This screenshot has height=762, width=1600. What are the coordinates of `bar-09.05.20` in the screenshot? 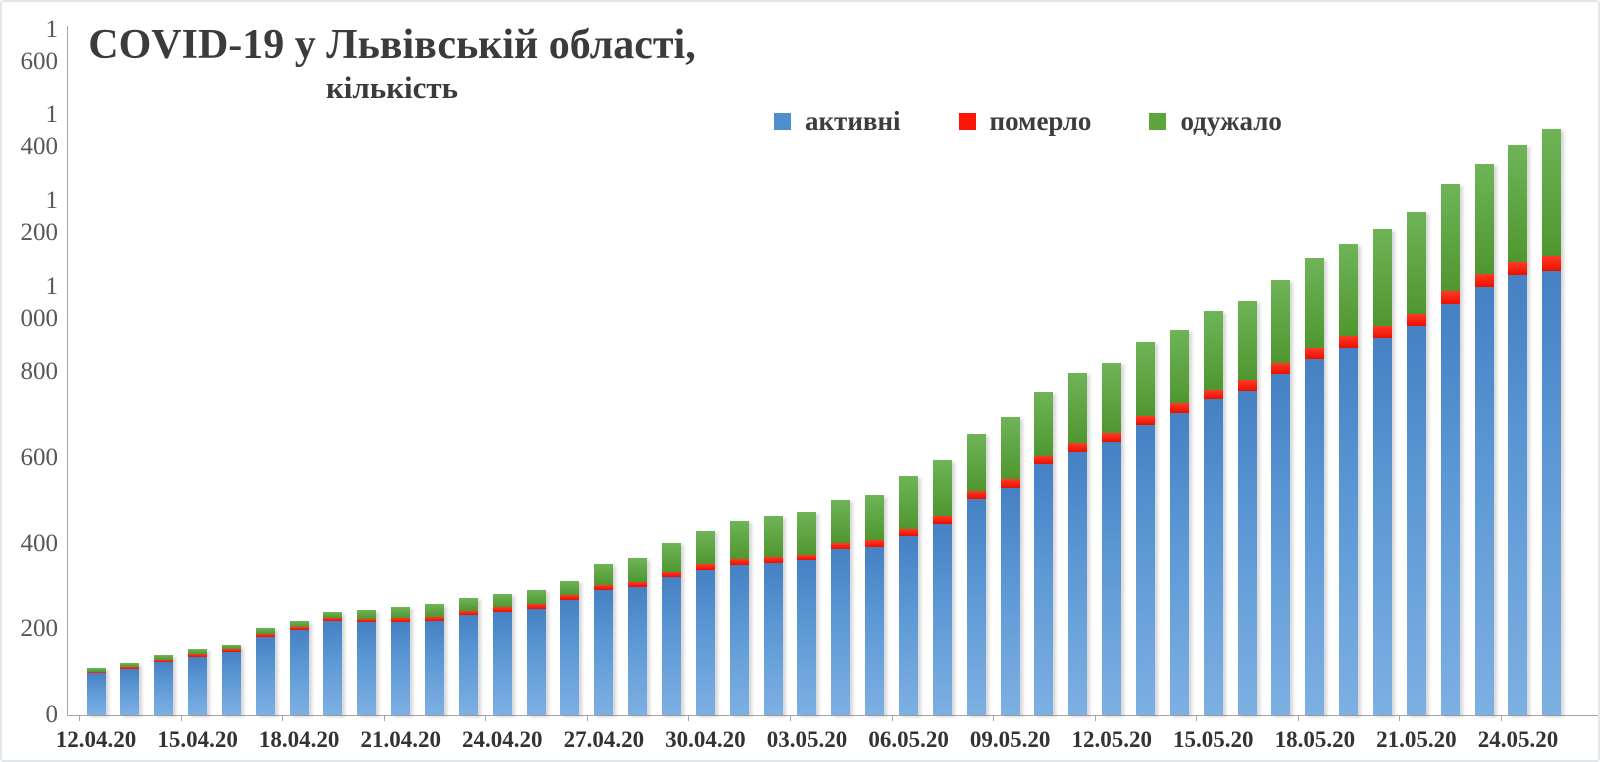 It's located at (1010, 566).